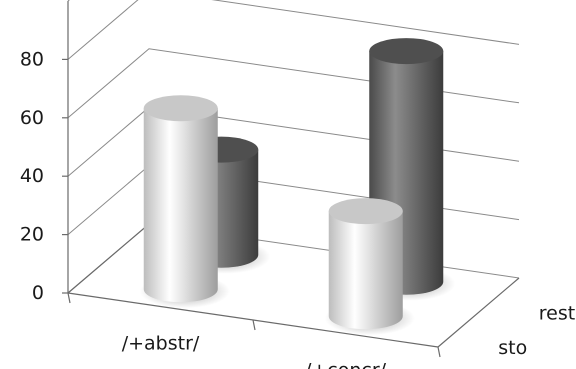  What do you see at coordinates (478, 312) in the screenshot?
I see `depth-axis-line` at bounding box center [478, 312].